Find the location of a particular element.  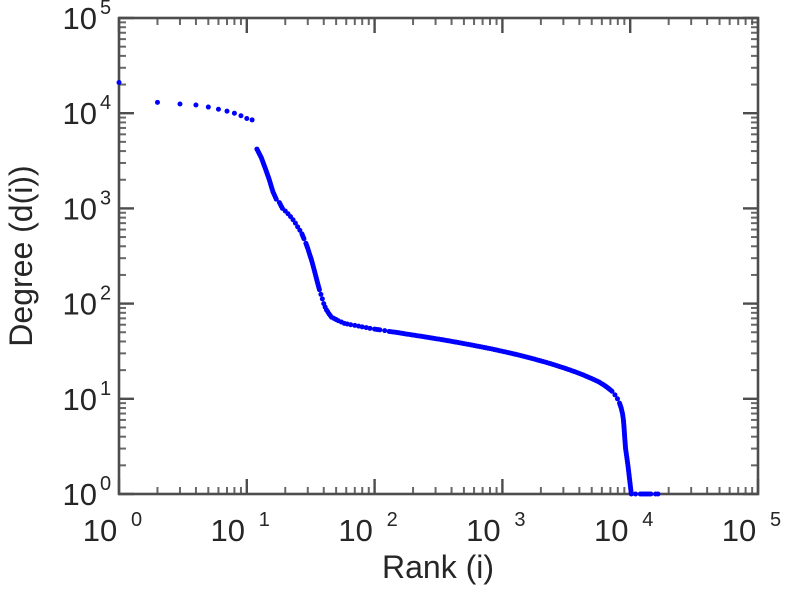

svg-text: 5 is located at coordinates (105, 9).